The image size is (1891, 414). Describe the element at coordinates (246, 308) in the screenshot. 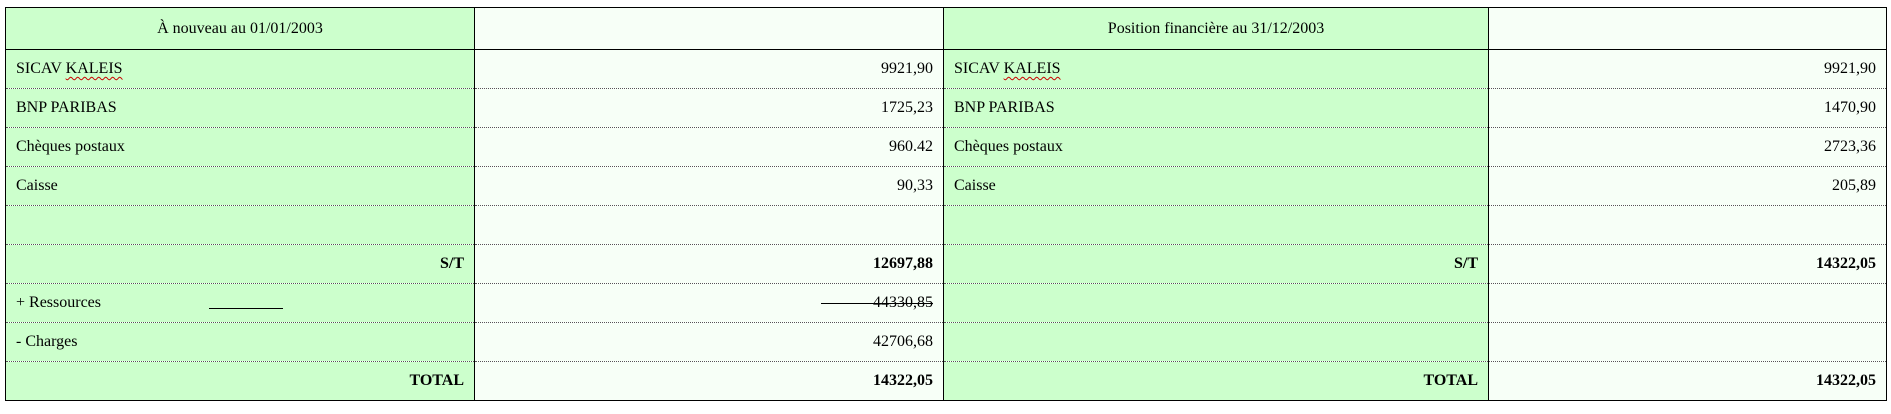

I see `underline-rule` at that location.